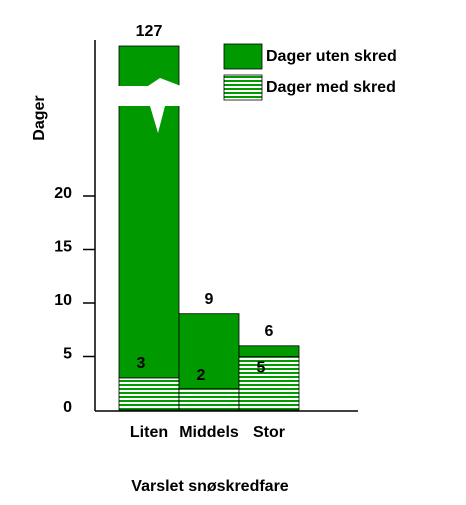  Describe the element at coordinates (269, 432) in the screenshot. I see `x-tick-label: Stor` at that location.